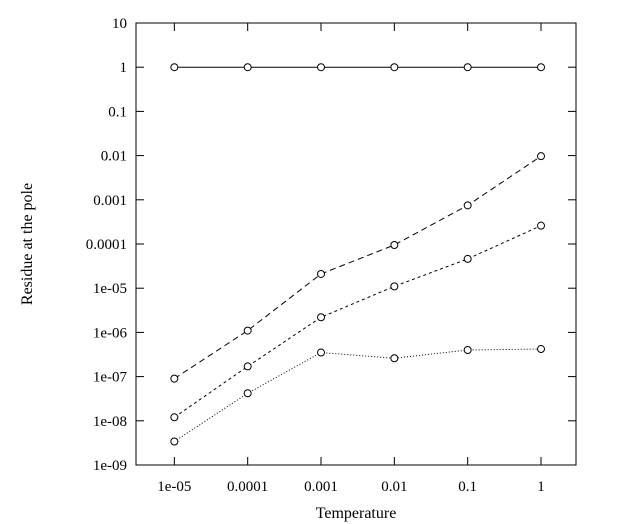 The image size is (623, 524). Describe the element at coordinates (110, 378) in the screenshot. I see `y-tick-label: 1e-07` at that location.